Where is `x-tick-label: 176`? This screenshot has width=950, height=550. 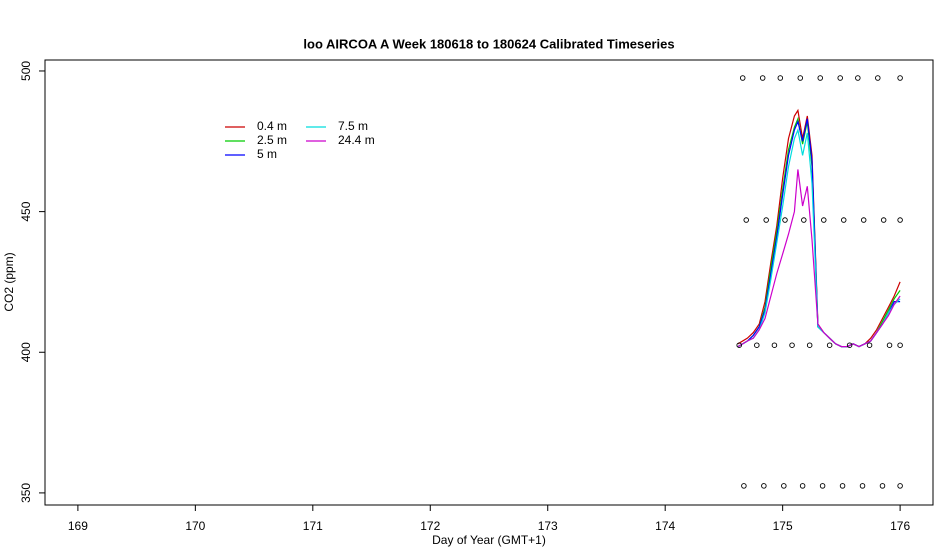
x-tick-label: 176 is located at coordinates (900, 526).